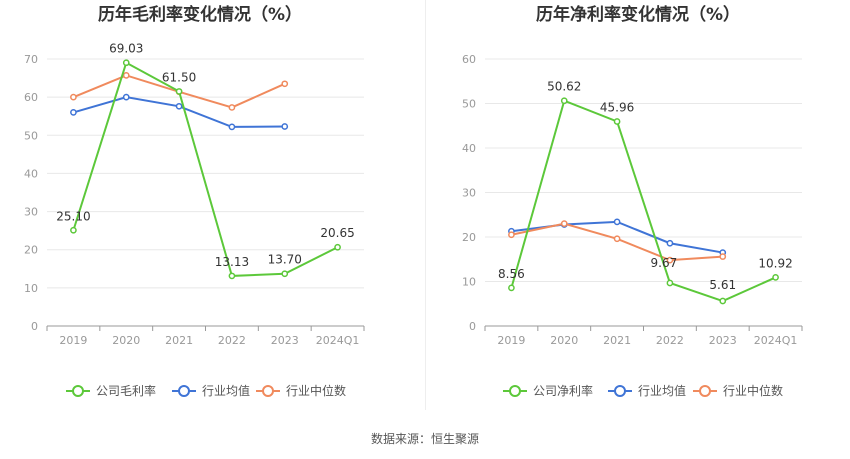 The image size is (850, 459). What do you see at coordinates (337, 233) in the screenshot?
I see `data-label: 20.65` at bounding box center [337, 233].